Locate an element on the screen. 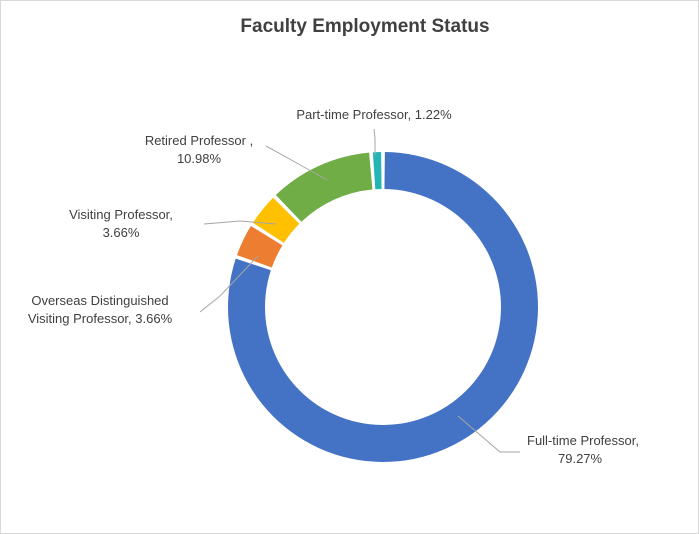 This screenshot has width=699, height=534. data-label-line: Visiting Professor, 3.66% is located at coordinates (100, 318).